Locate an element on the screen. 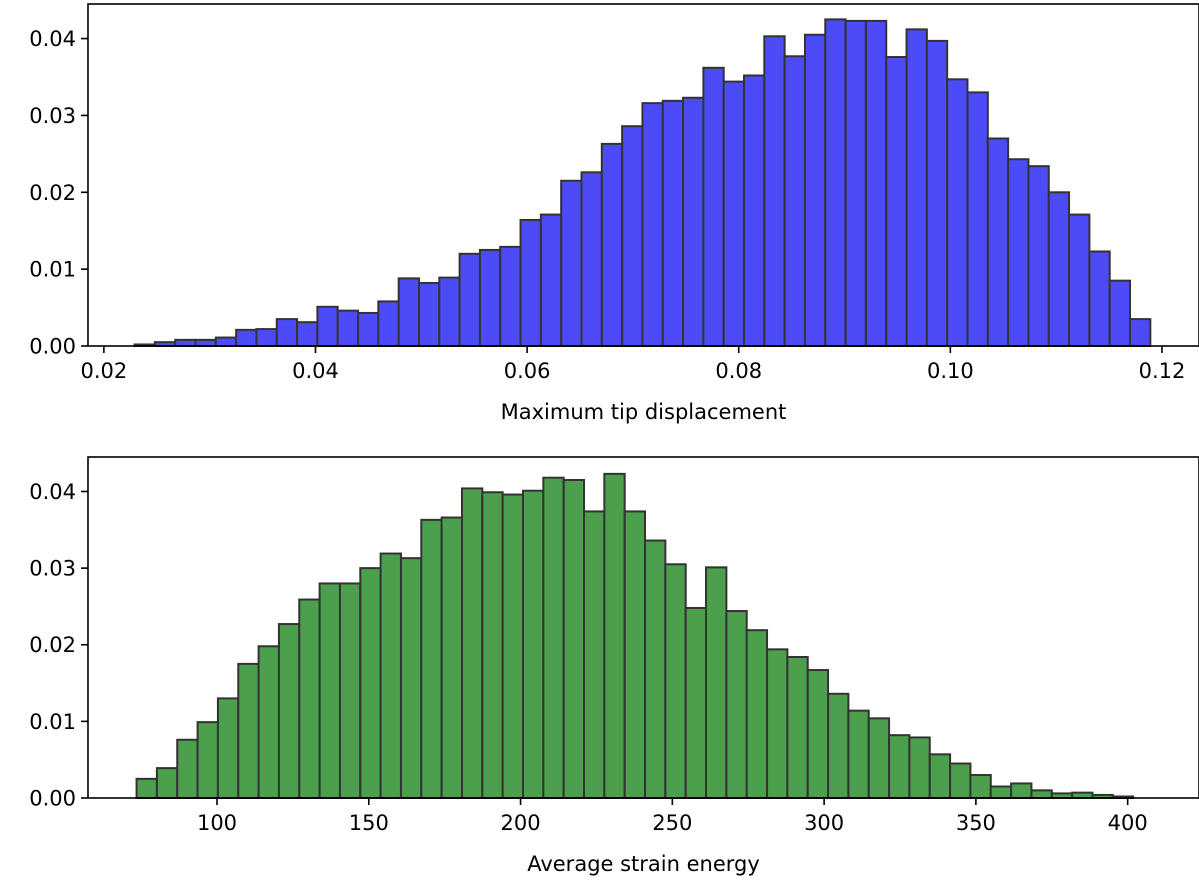  strain-energy-y-tick-label: 0.00 is located at coordinates (52, 799).